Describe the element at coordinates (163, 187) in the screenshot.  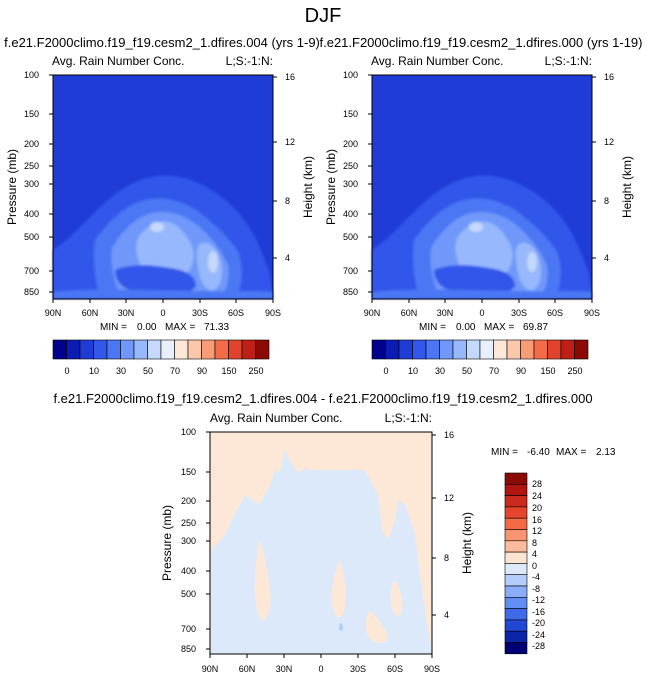
I see `panel-left-plot` at that location.